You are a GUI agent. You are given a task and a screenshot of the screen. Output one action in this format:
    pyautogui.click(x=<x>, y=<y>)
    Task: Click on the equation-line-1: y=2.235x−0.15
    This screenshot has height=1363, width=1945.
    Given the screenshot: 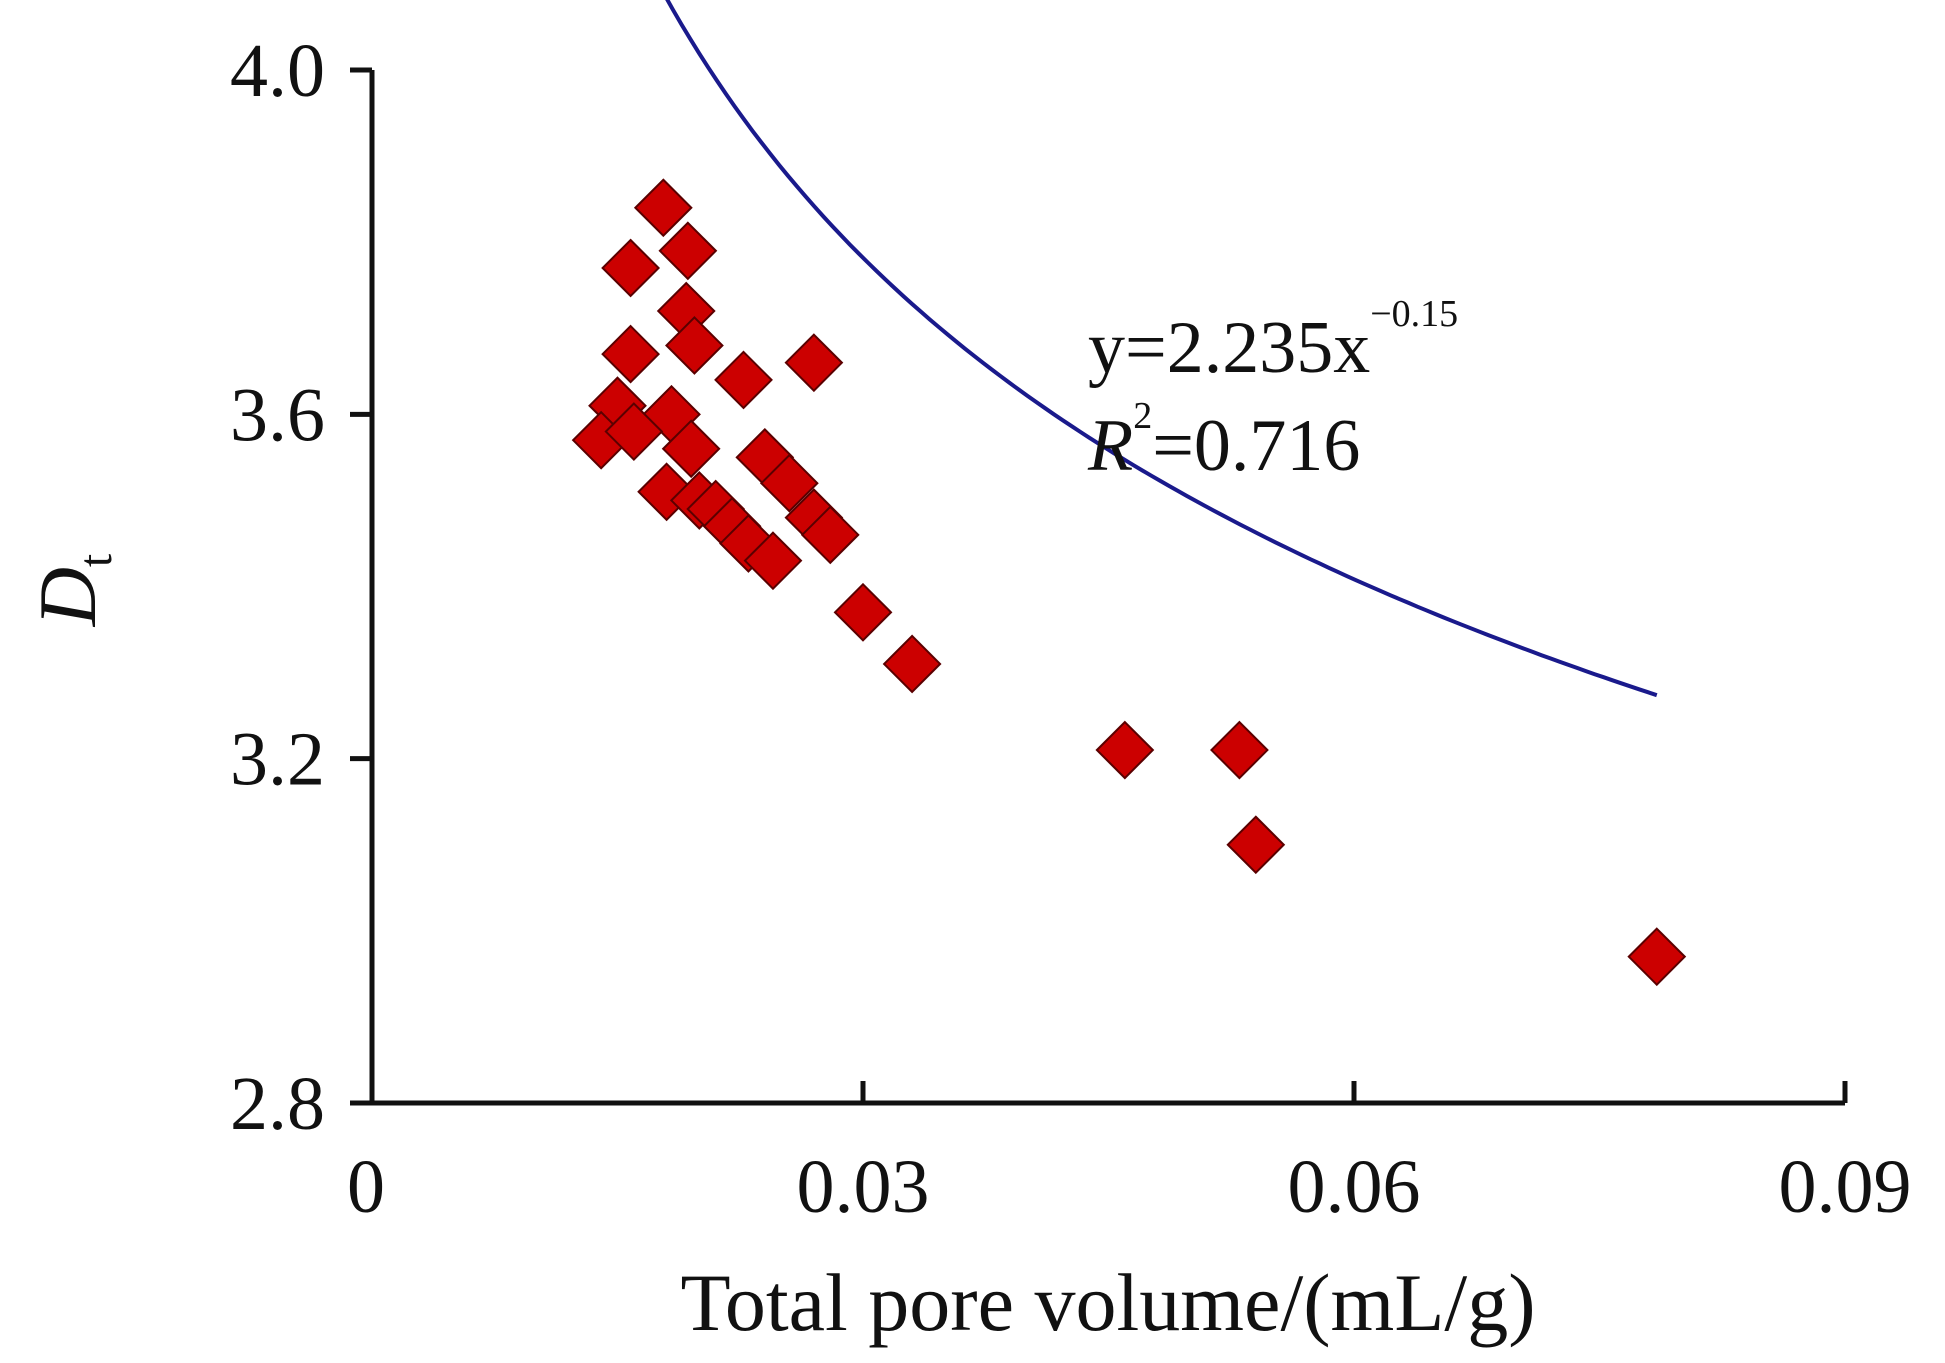 What is the action you would take?
    pyautogui.click(x=1273, y=341)
    